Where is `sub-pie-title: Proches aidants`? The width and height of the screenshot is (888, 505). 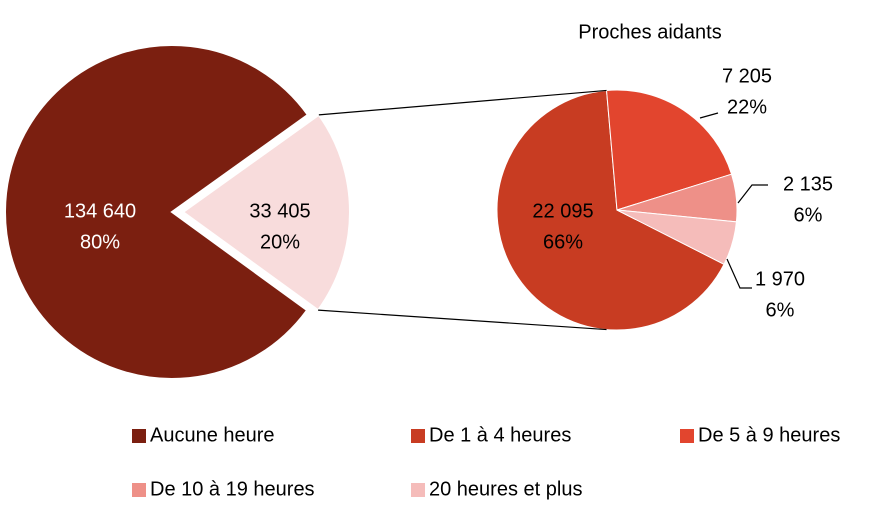
sub-pie-title: Proches aidants is located at coordinates (649, 32).